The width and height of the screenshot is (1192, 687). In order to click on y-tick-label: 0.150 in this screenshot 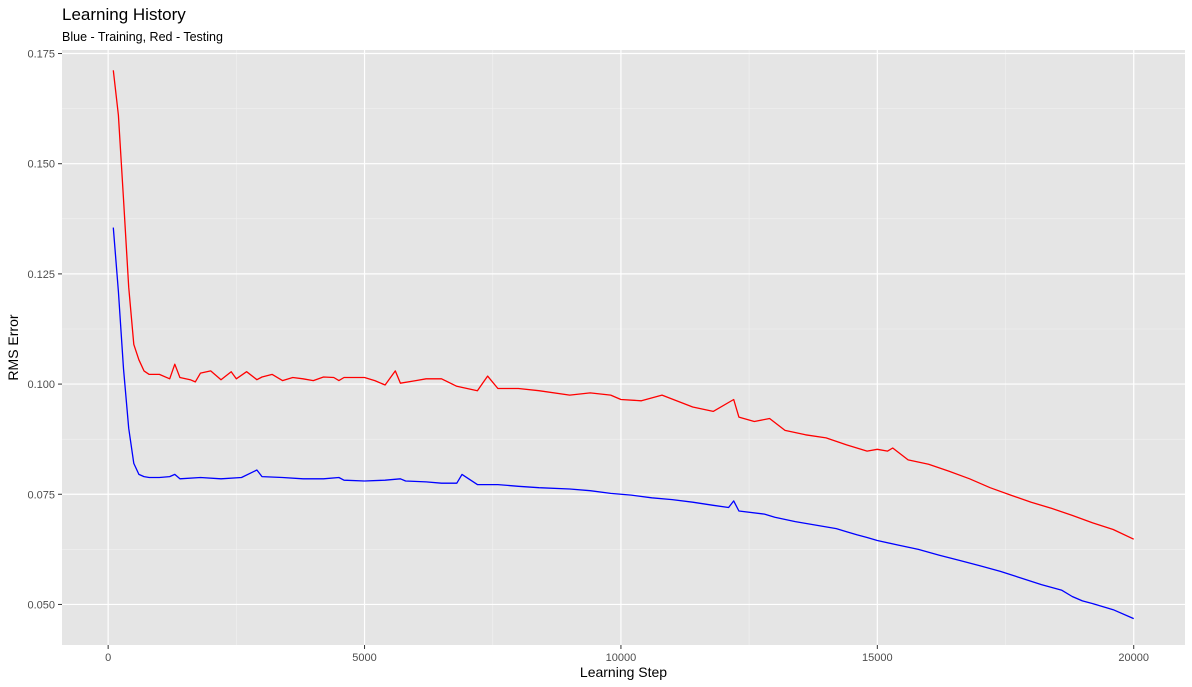, I will do `click(41, 165)`.